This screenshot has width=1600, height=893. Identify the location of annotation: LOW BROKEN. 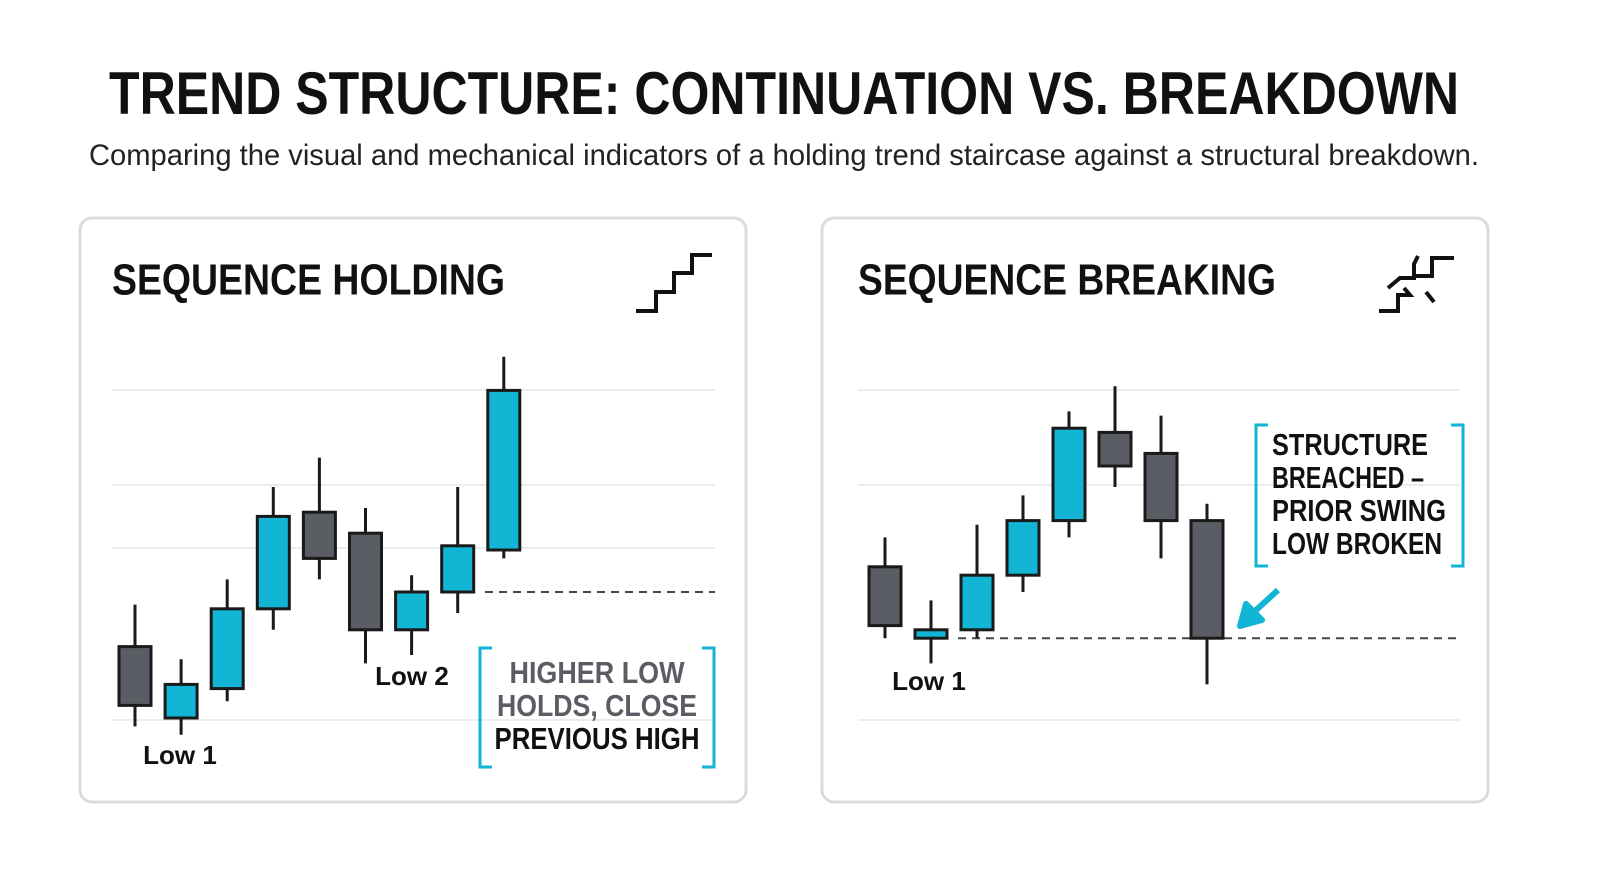
(1357, 543).